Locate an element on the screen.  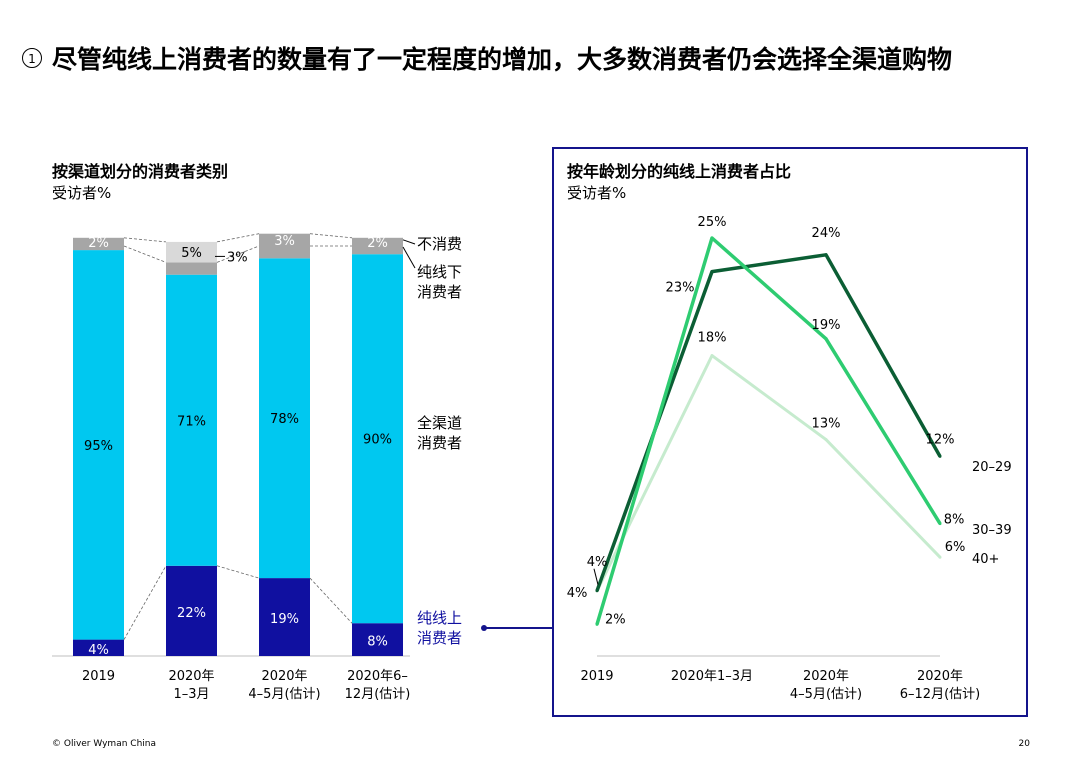
legend-online: 纯线上消费者 is located at coordinates (439, 628).